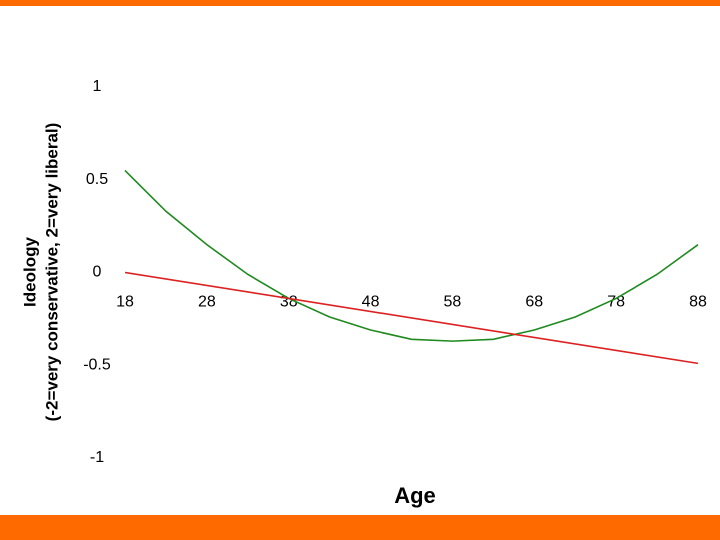 The image size is (720, 540). I want to click on x-tick-label: 78, so click(616, 302).